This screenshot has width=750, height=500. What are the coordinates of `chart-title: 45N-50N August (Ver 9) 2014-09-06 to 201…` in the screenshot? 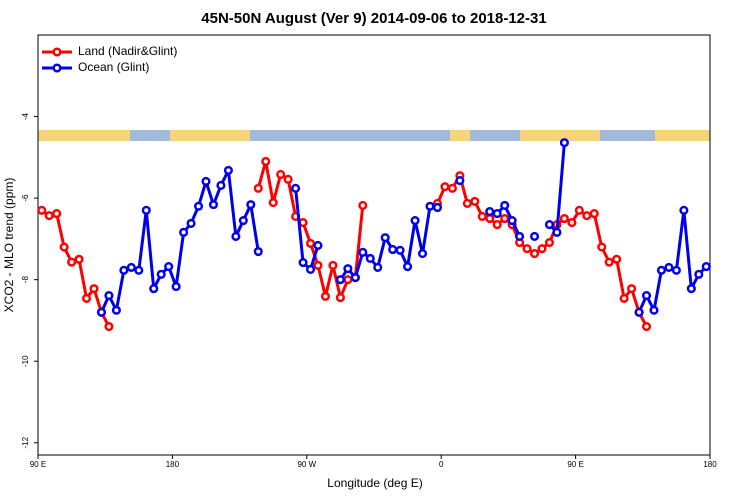 It's located at (373, 18).